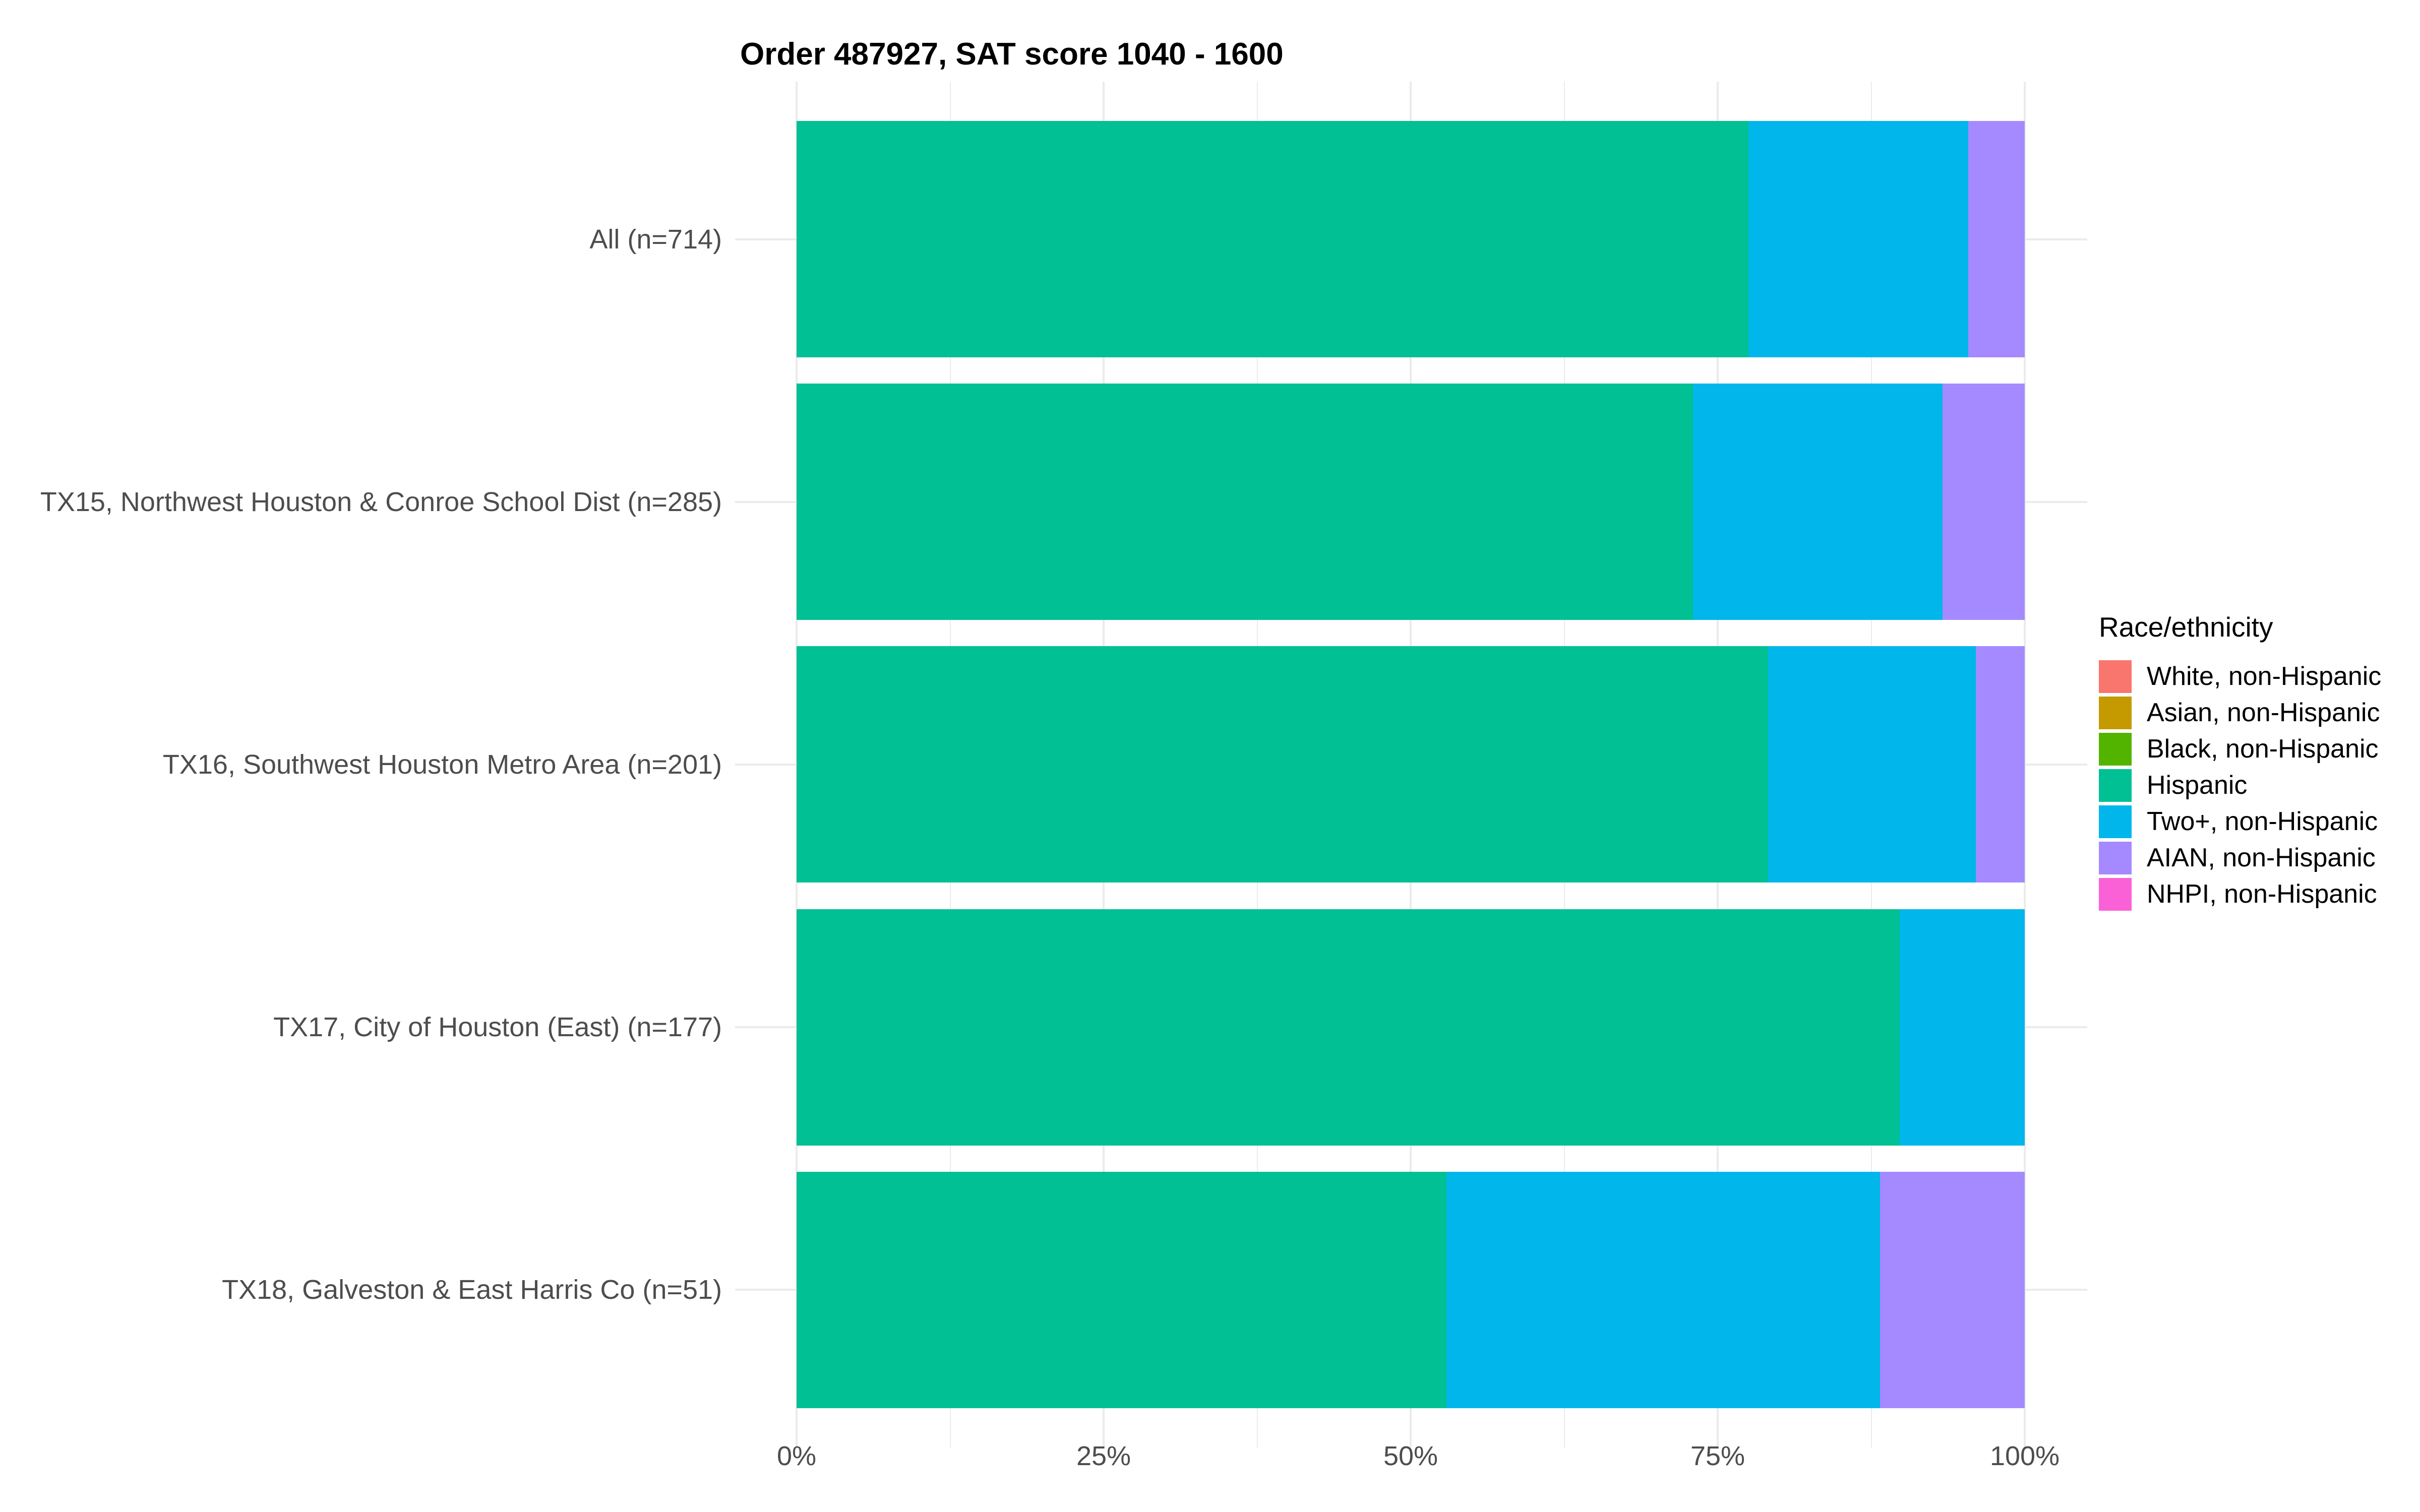  Describe the element at coordinates (796, 1456) in the screenshot. I see `x-axis-tick-label: 0%` at that location.